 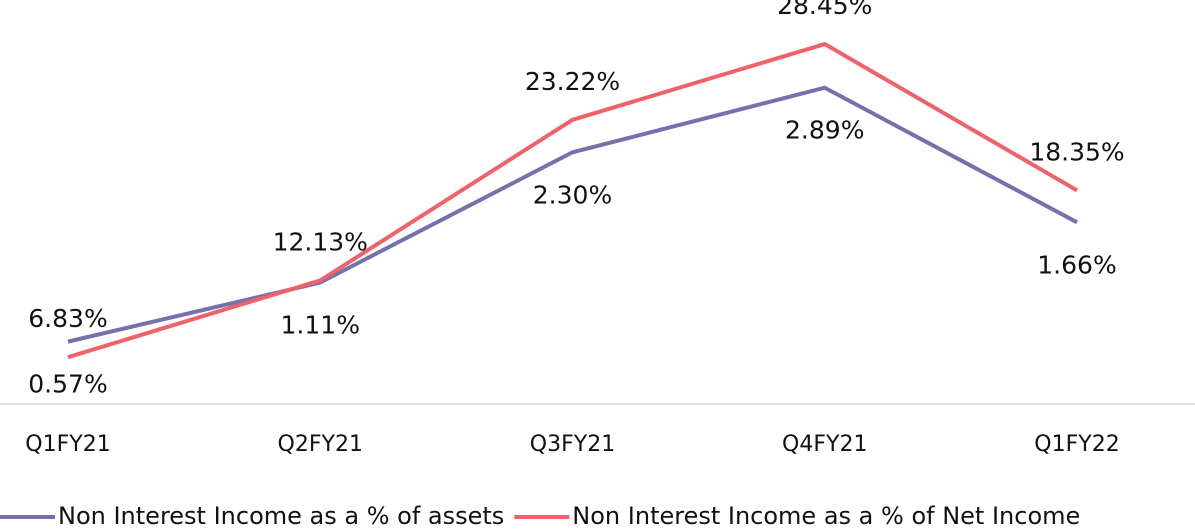 I want to click on data-label: 28.45%, so click(x=824, y=10).